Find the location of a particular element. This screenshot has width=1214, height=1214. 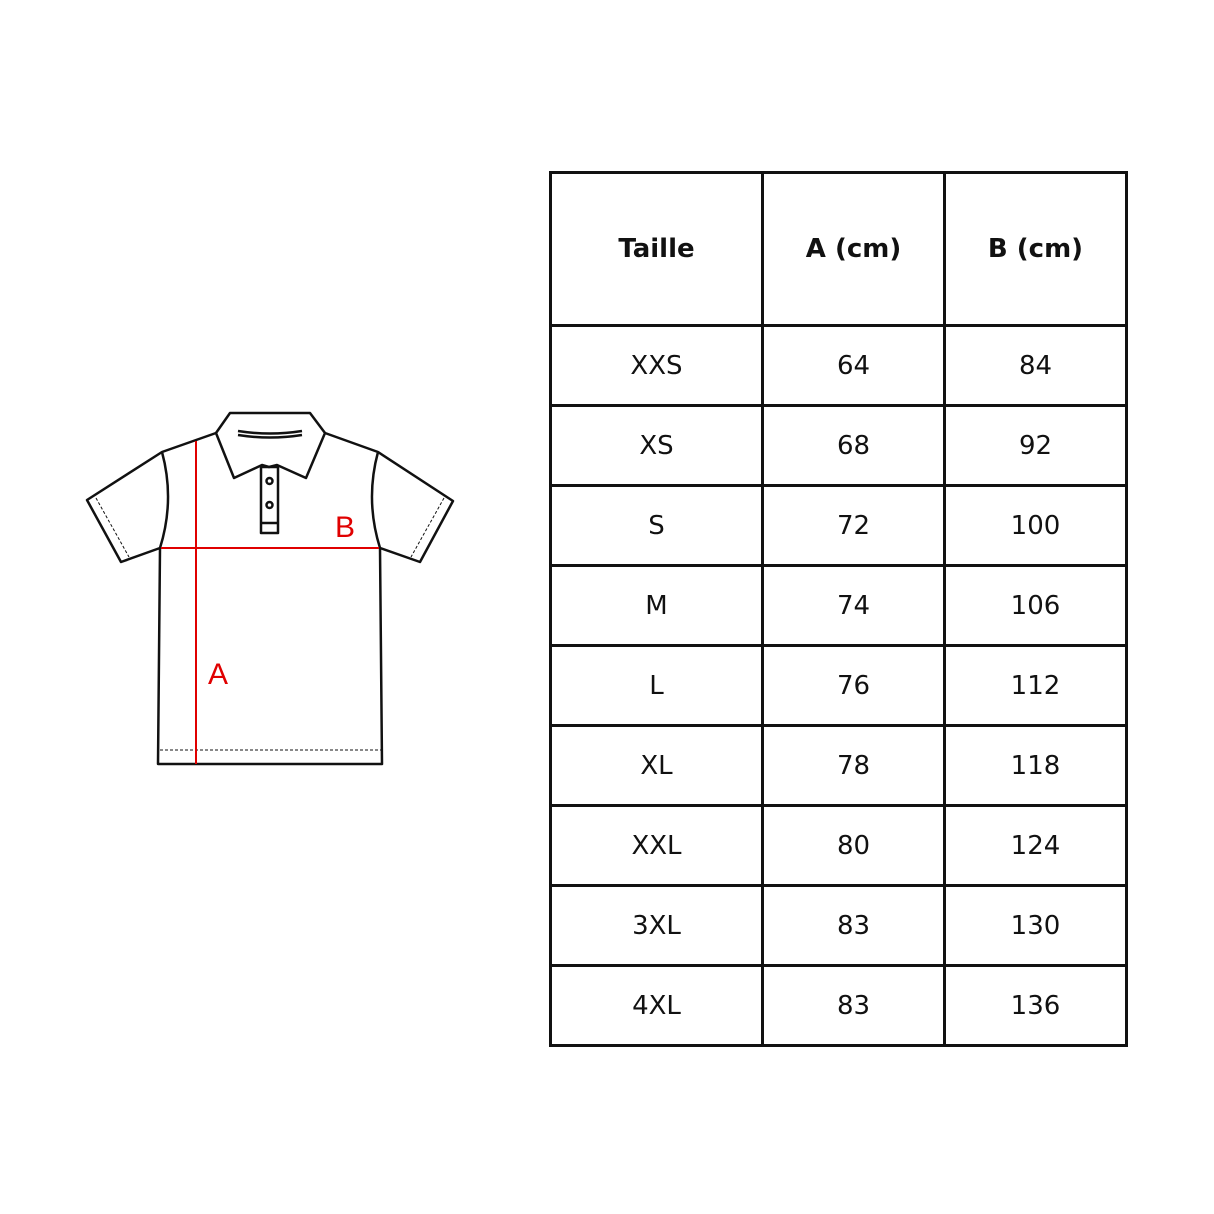

table-row: 3XL 83 130 is located at coordinates (838, 925).